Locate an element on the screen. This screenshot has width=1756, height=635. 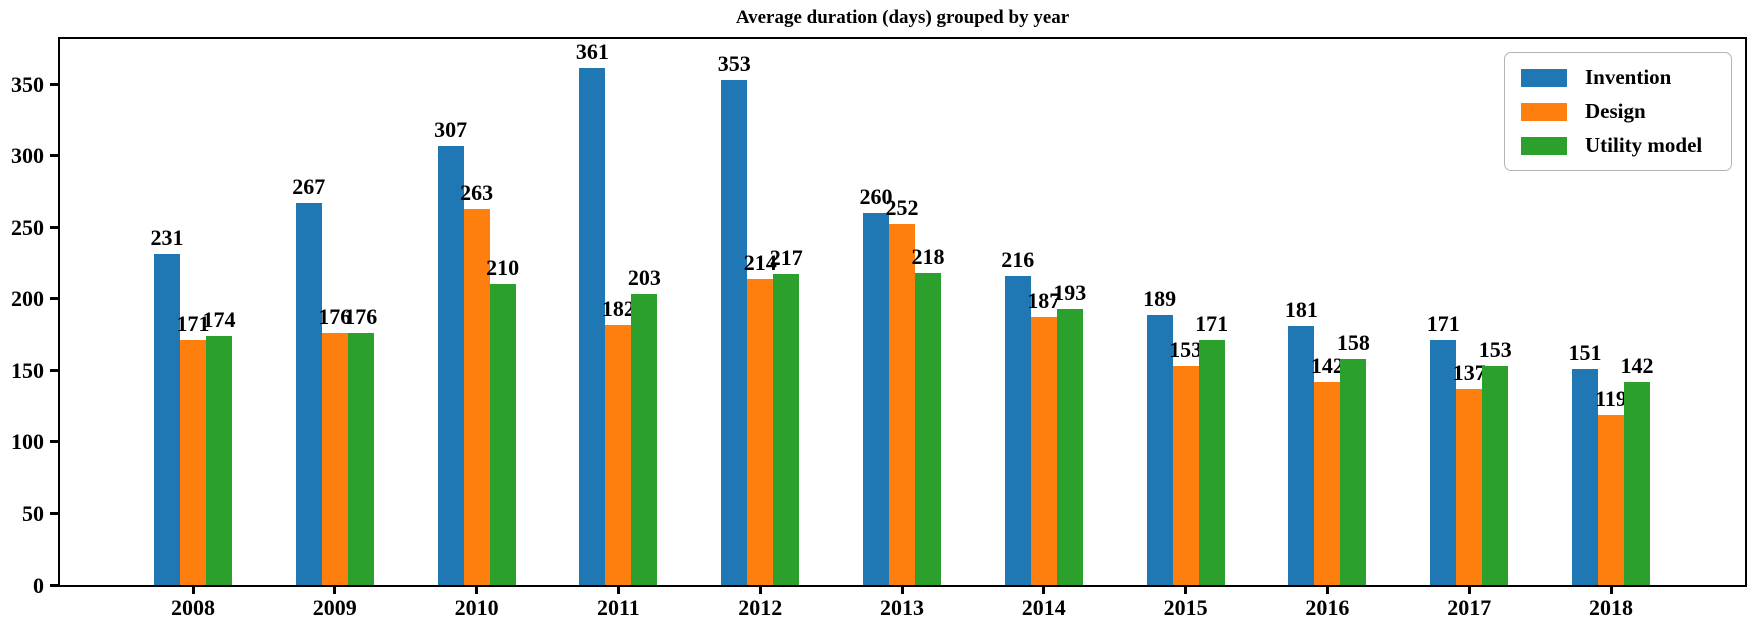
bar-value-label: 182 is located at coordinates (618, 308).